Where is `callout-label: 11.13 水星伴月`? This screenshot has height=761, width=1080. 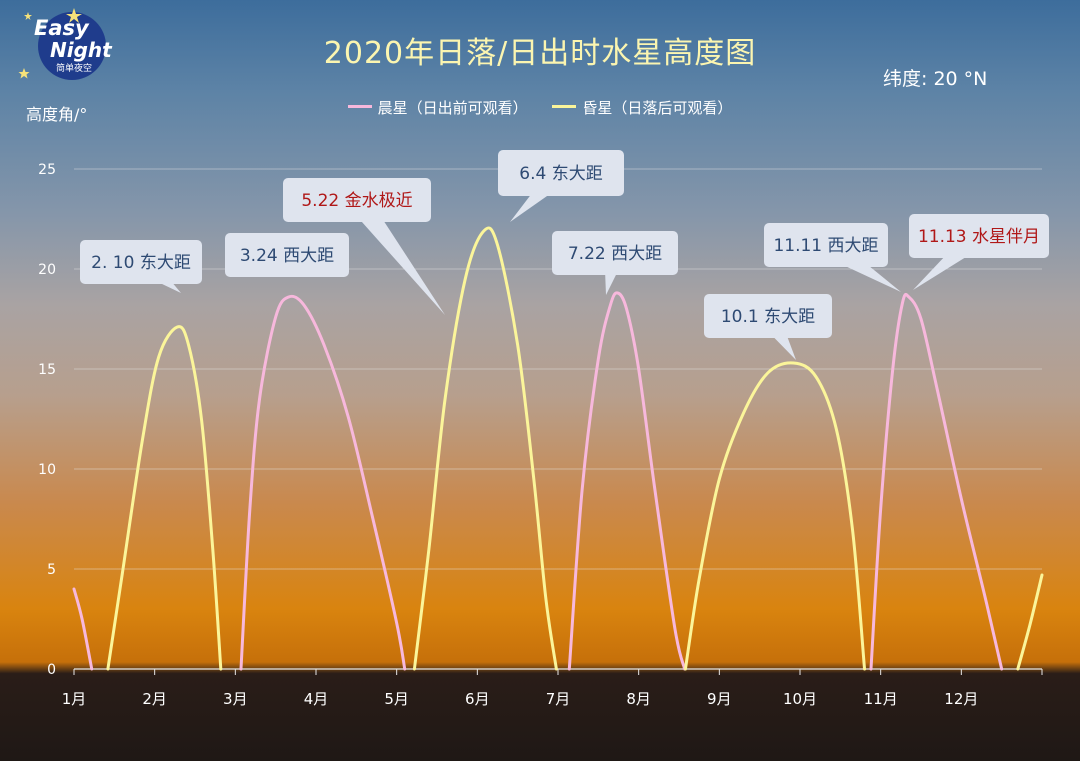 callout-label: 11.13 水星伴月 is located at coordinates (979, 237).